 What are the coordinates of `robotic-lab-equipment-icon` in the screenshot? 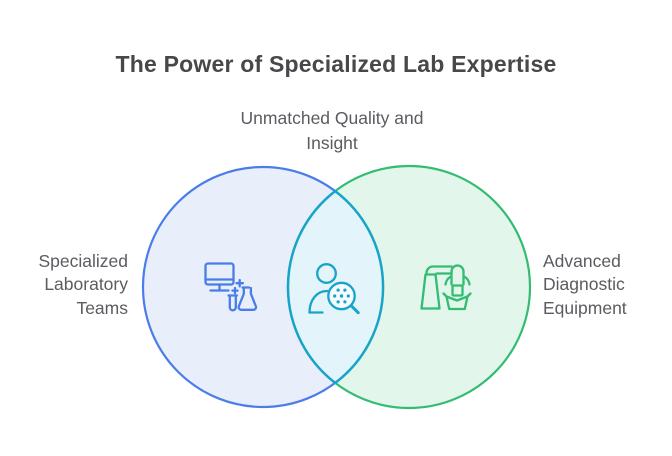 It's located at (446, 287).